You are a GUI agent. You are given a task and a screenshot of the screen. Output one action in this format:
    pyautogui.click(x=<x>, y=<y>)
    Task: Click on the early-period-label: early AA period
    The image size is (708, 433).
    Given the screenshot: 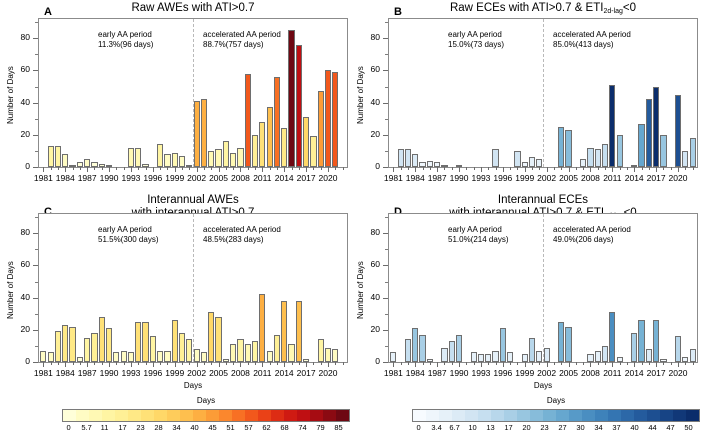 What is the action you would take?
    pyautogui.click(x=125, y=229)
    